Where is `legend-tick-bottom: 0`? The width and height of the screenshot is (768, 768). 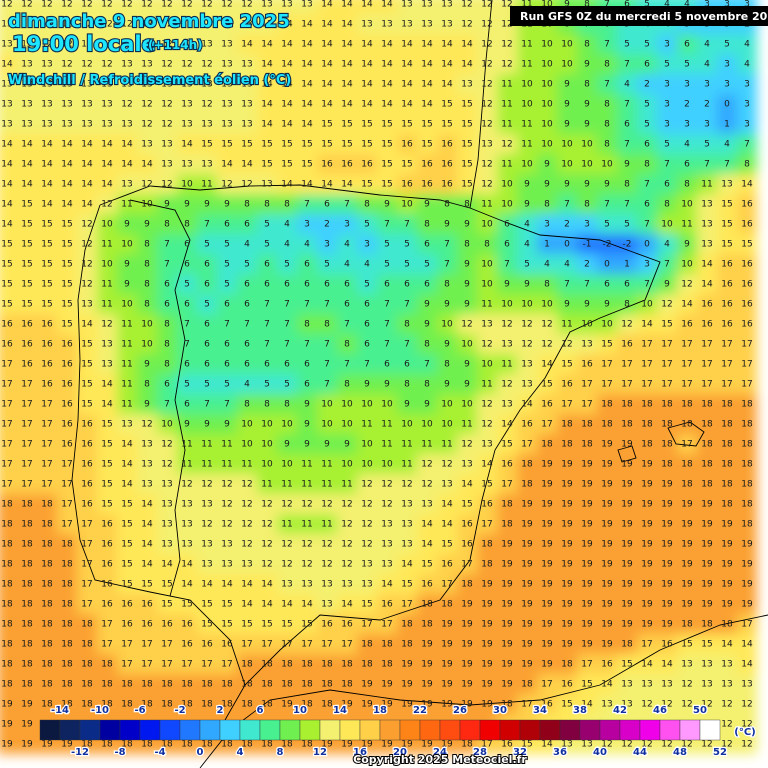 legend-tick-bottom: 0 is located at coordinates (200, 752).